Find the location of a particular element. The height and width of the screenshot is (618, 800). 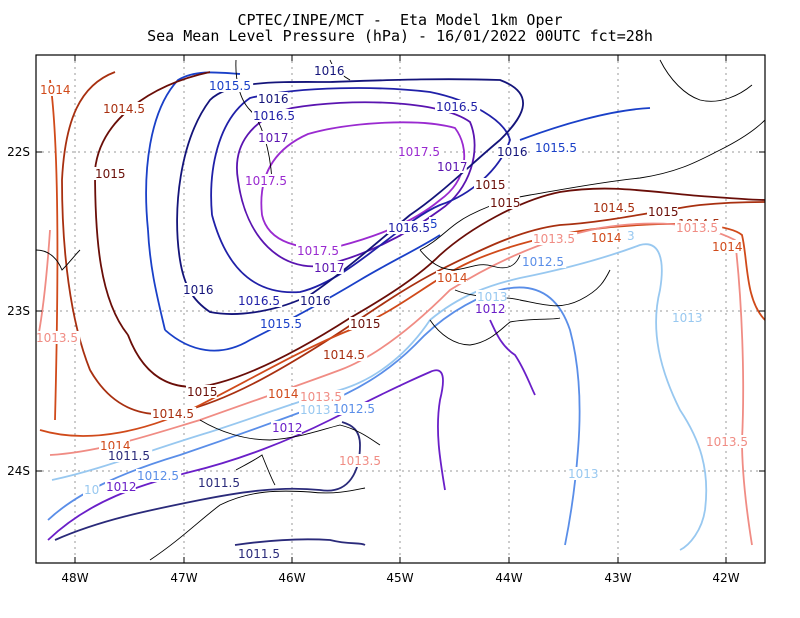

isobar-label: 5 is located at coordinates (434, 224).